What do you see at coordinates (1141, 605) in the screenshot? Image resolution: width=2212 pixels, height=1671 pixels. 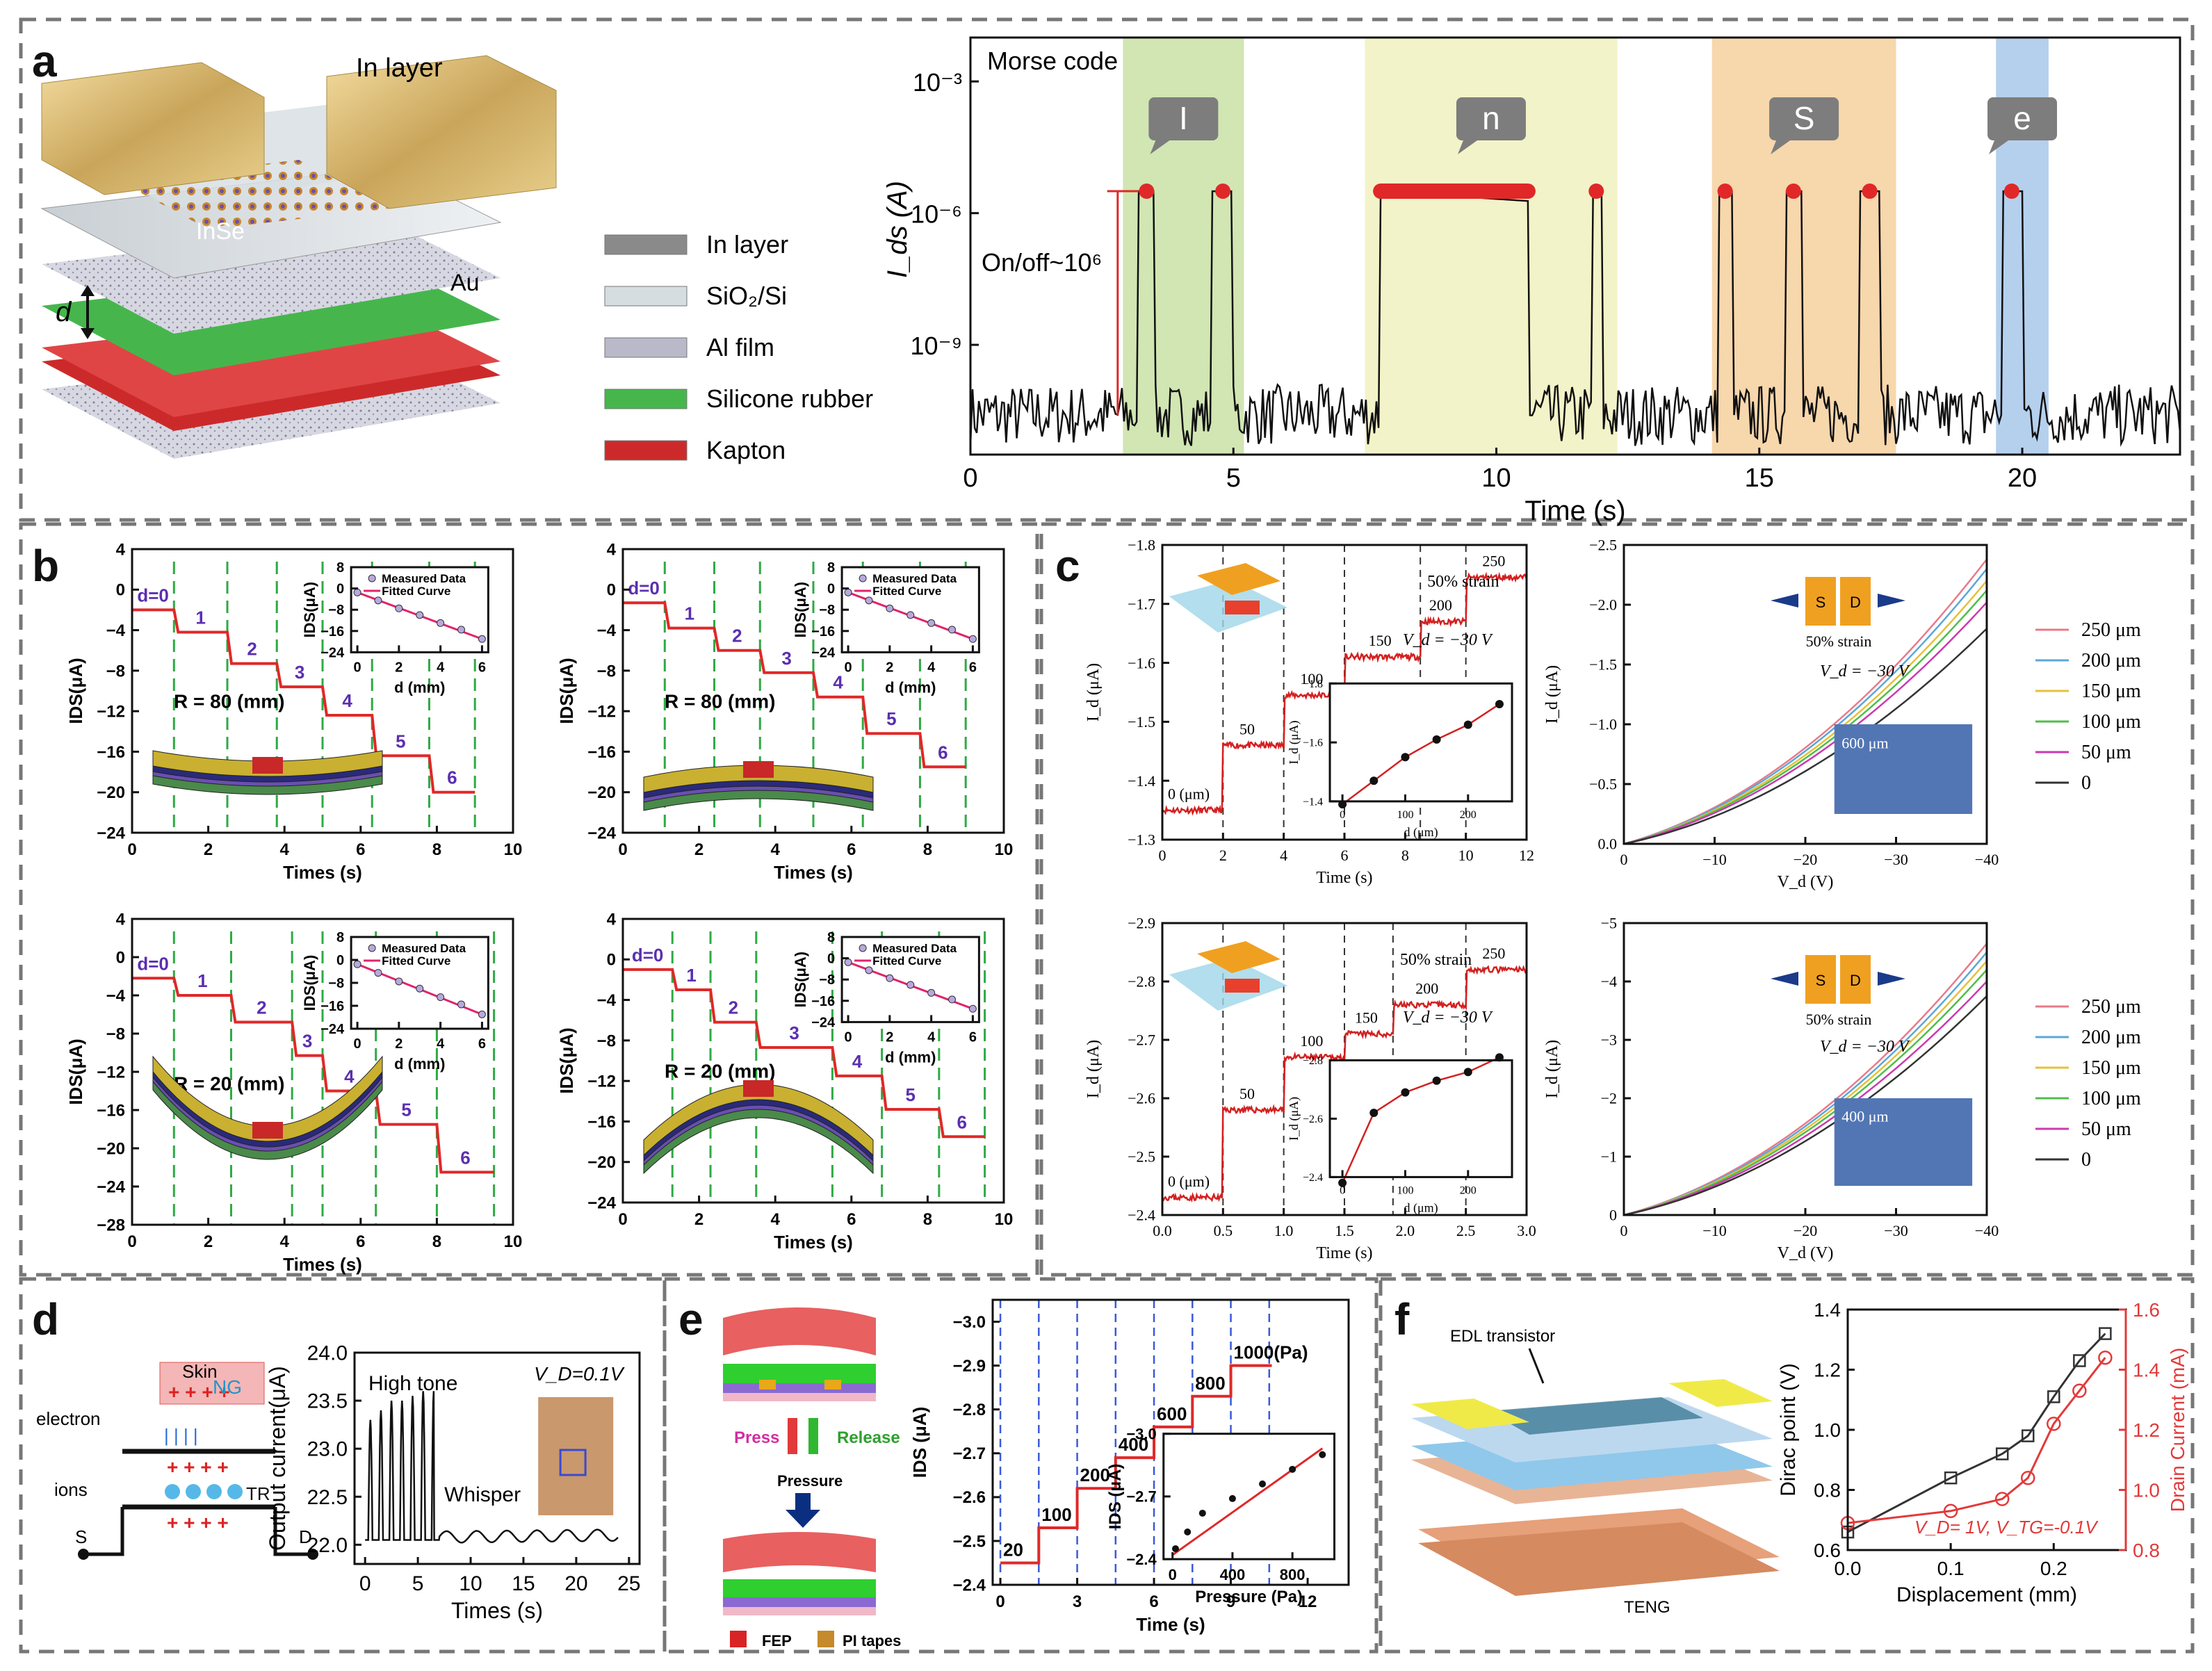 I see `y-tick-label: −1.7` at bounding box center [1141, 605].